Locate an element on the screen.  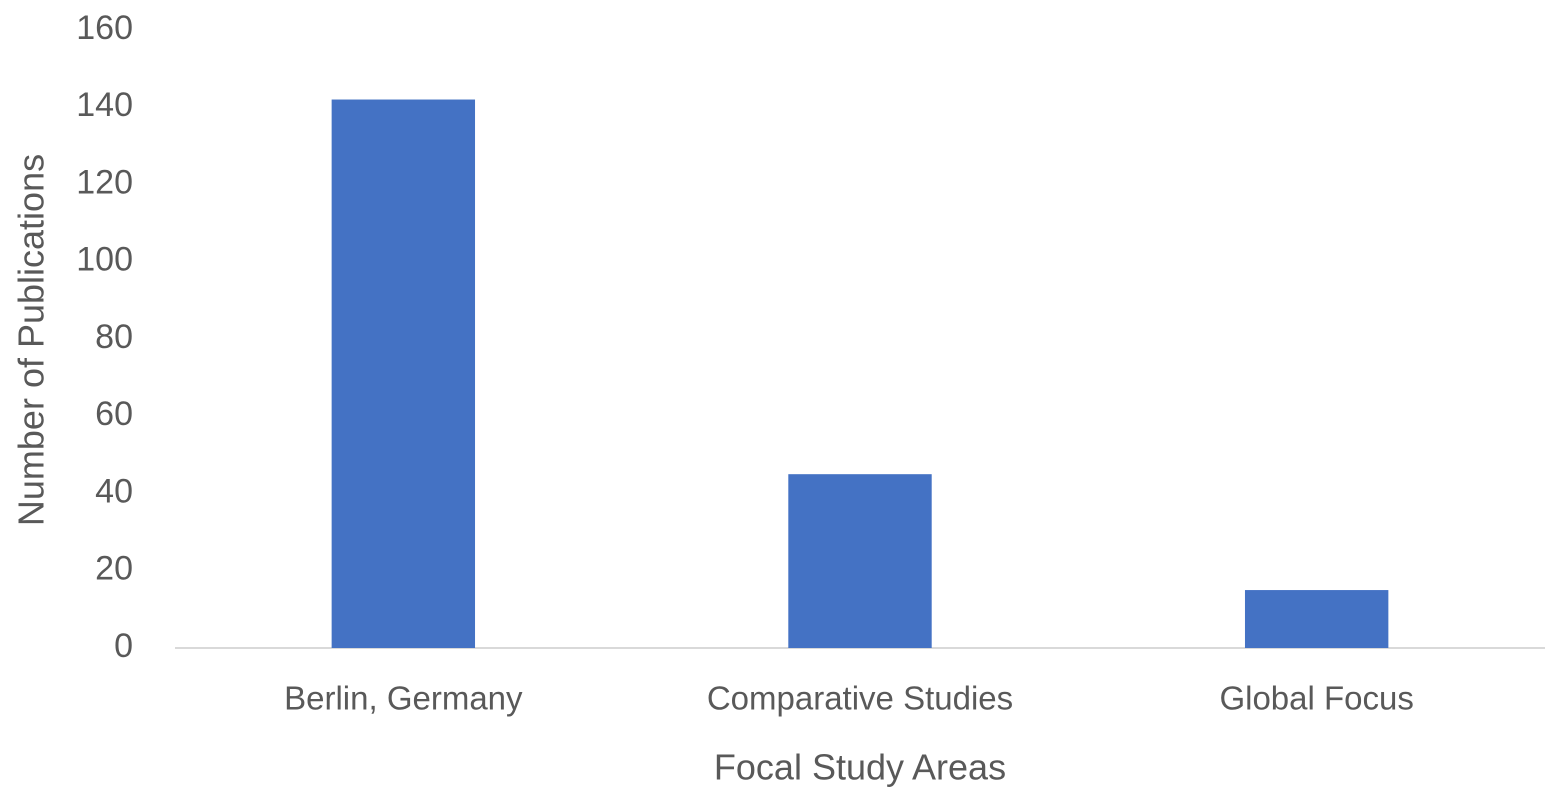
y-tick-label: 100 is located at coordinates (104, 260).